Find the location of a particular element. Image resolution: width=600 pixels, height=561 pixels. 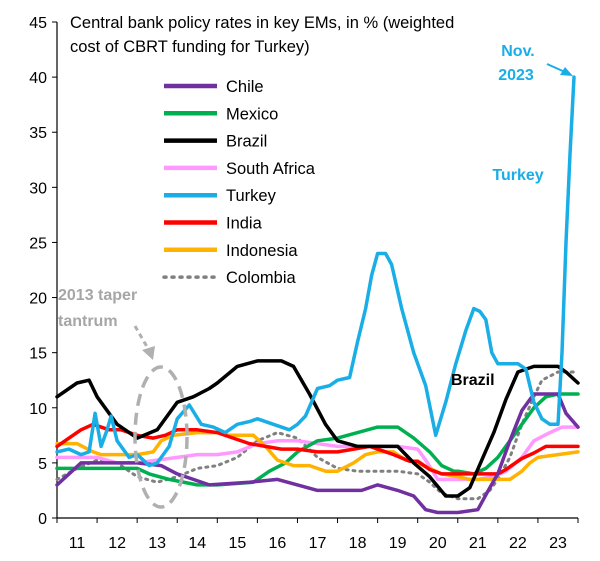

annotation-taper-line-2: tantrum is located at coordinates (88, 321).